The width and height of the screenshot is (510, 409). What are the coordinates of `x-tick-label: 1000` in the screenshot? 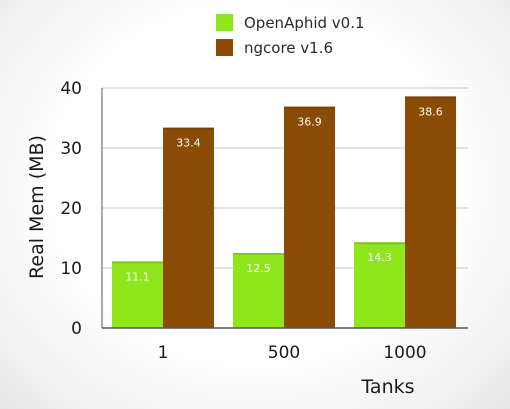 It's located at (404, 353).